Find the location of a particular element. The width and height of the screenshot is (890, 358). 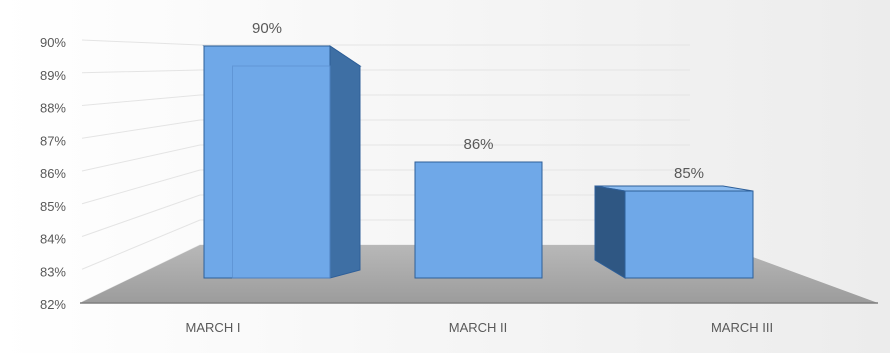

y-axis-ticks: 82% 83% 84% 85% 86% 87% 88% 89% 90% is located at coordinates (53, 173).